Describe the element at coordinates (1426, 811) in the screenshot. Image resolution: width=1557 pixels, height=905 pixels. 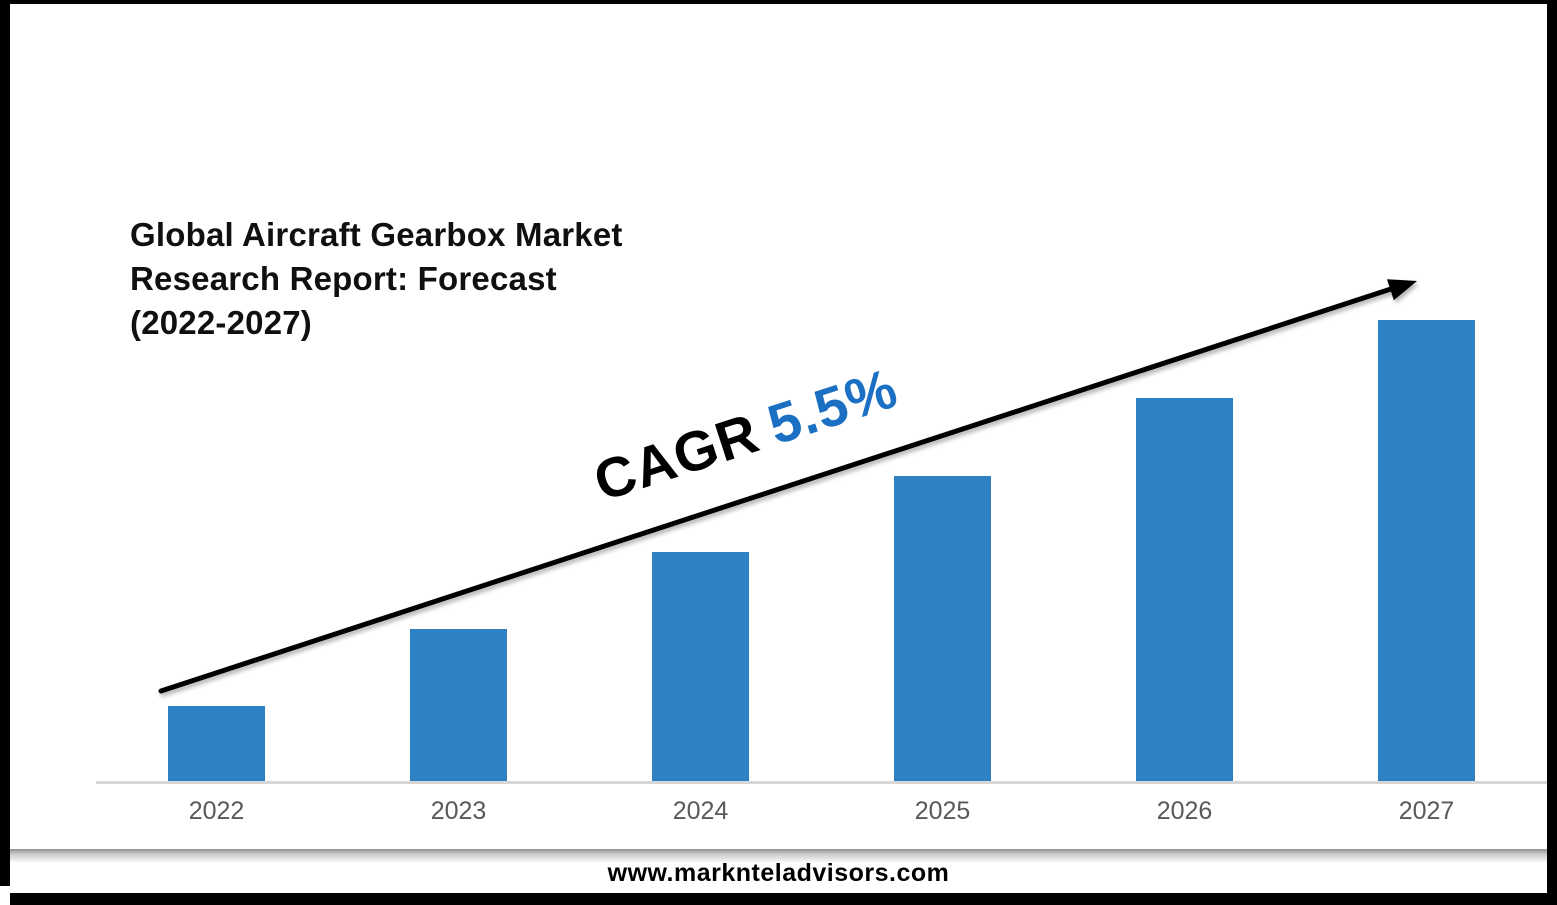
I see `xtick-2027: 2027` at that location.